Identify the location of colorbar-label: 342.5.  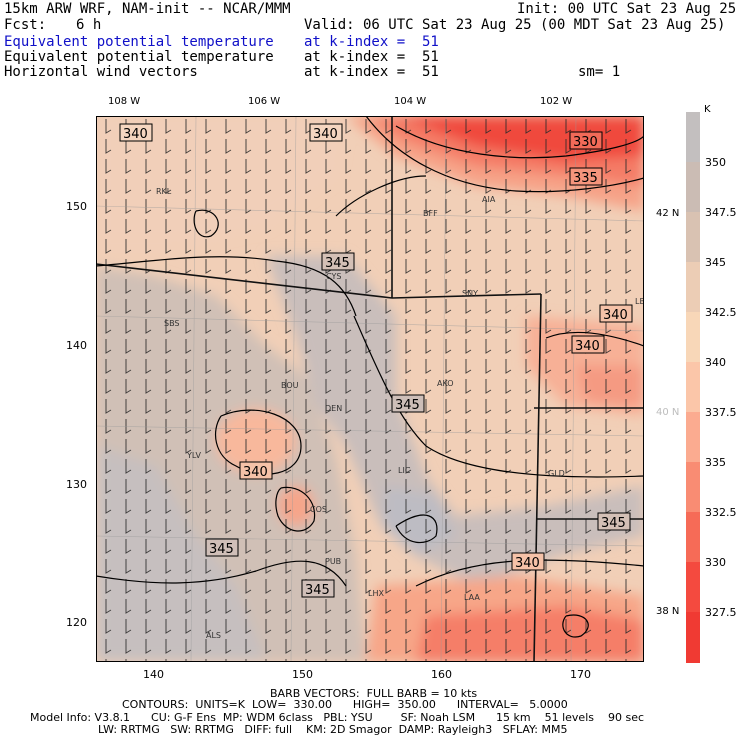
(721, 312).